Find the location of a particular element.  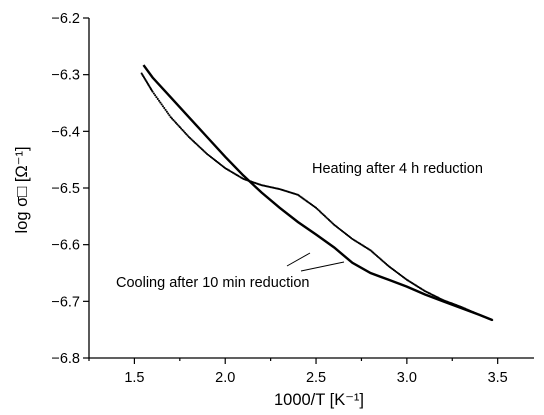

y-tick-label: −6.4 is located at coordinates (65, 132).